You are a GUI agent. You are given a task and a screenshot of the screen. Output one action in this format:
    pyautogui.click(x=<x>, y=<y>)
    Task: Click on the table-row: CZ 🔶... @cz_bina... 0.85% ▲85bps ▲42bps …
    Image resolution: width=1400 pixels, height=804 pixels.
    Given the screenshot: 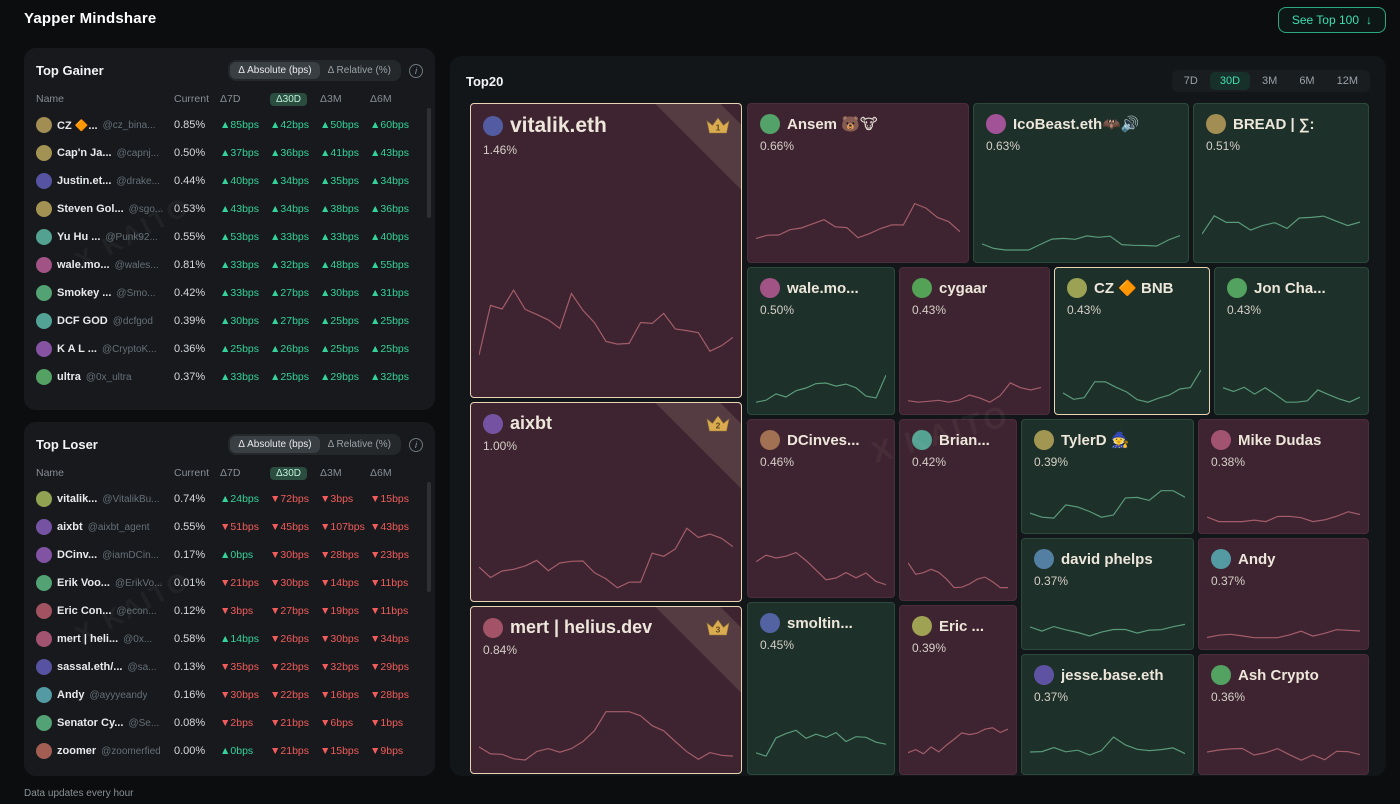 What is the action you would take?
    pyautogui.click(x=229, y=125)
    